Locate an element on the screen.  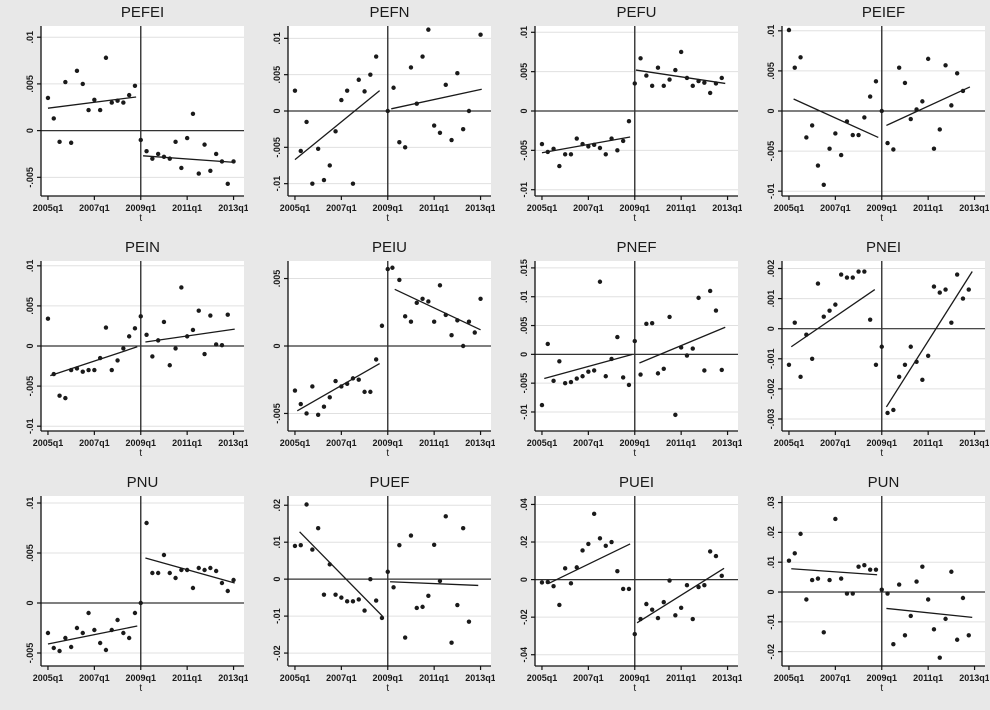
y-tick-label: -.04 is located at coordinates (524, 655).